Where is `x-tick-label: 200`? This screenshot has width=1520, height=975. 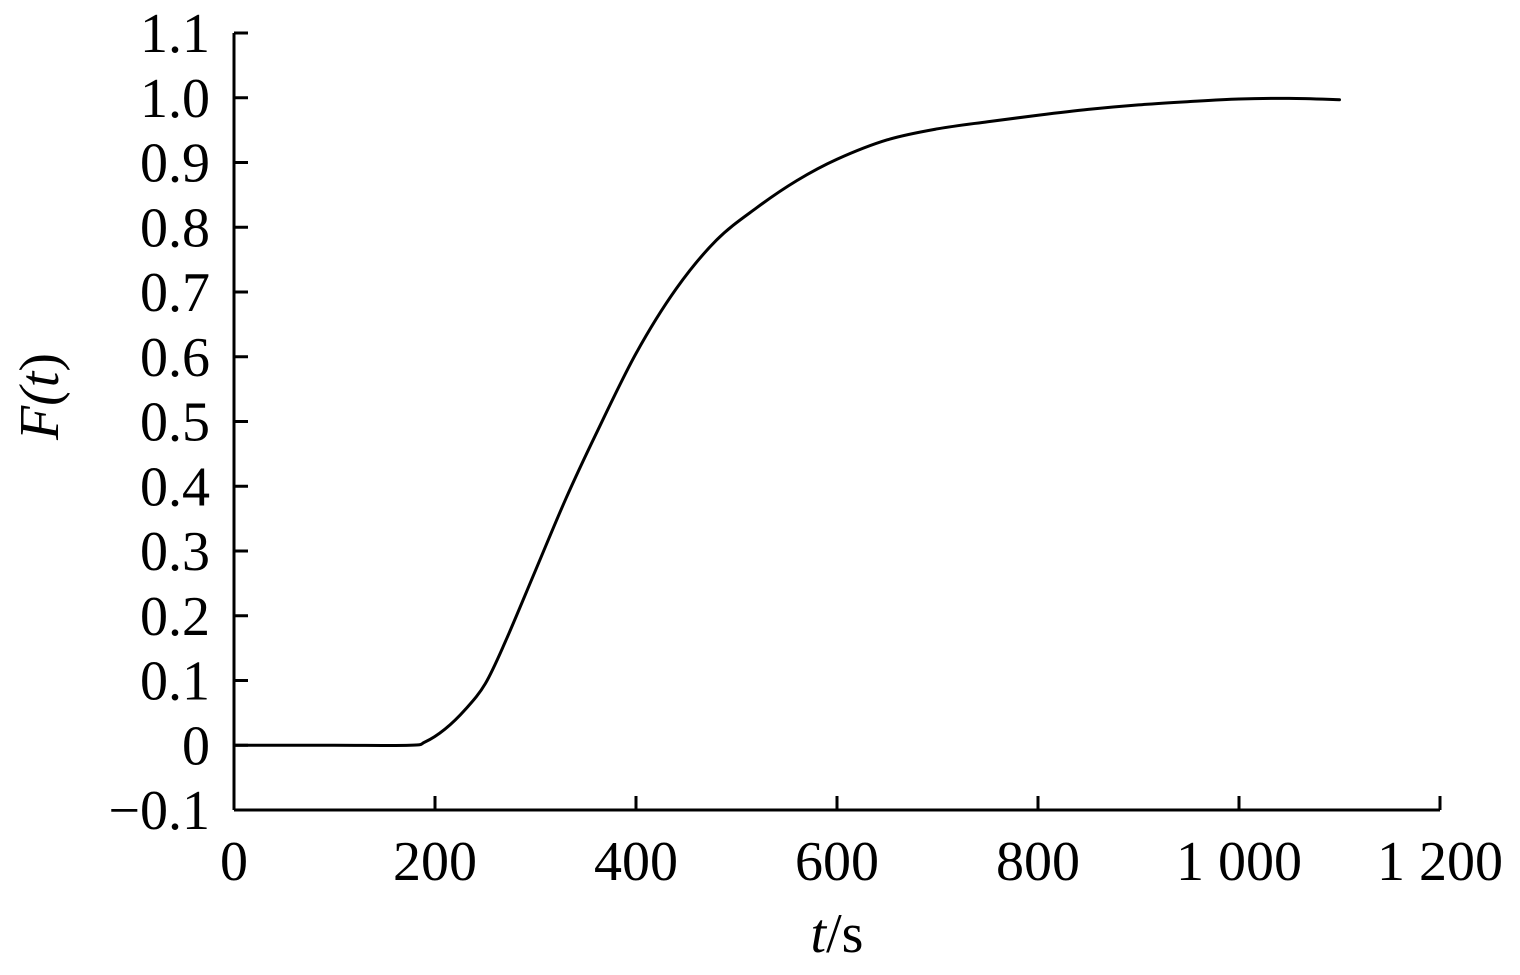
x-tick-label: 200 is located at coordinates (435, 862).